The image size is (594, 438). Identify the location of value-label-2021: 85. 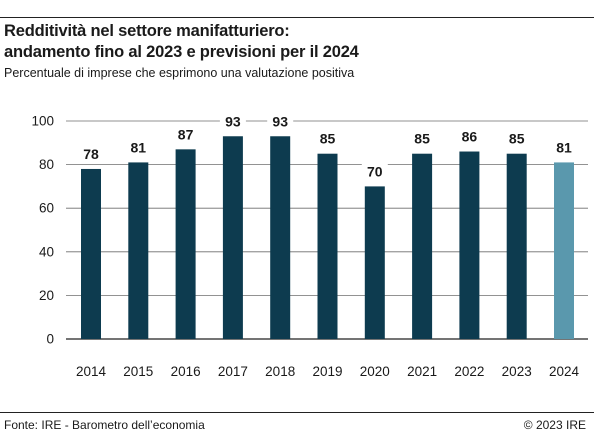
(422, 139).